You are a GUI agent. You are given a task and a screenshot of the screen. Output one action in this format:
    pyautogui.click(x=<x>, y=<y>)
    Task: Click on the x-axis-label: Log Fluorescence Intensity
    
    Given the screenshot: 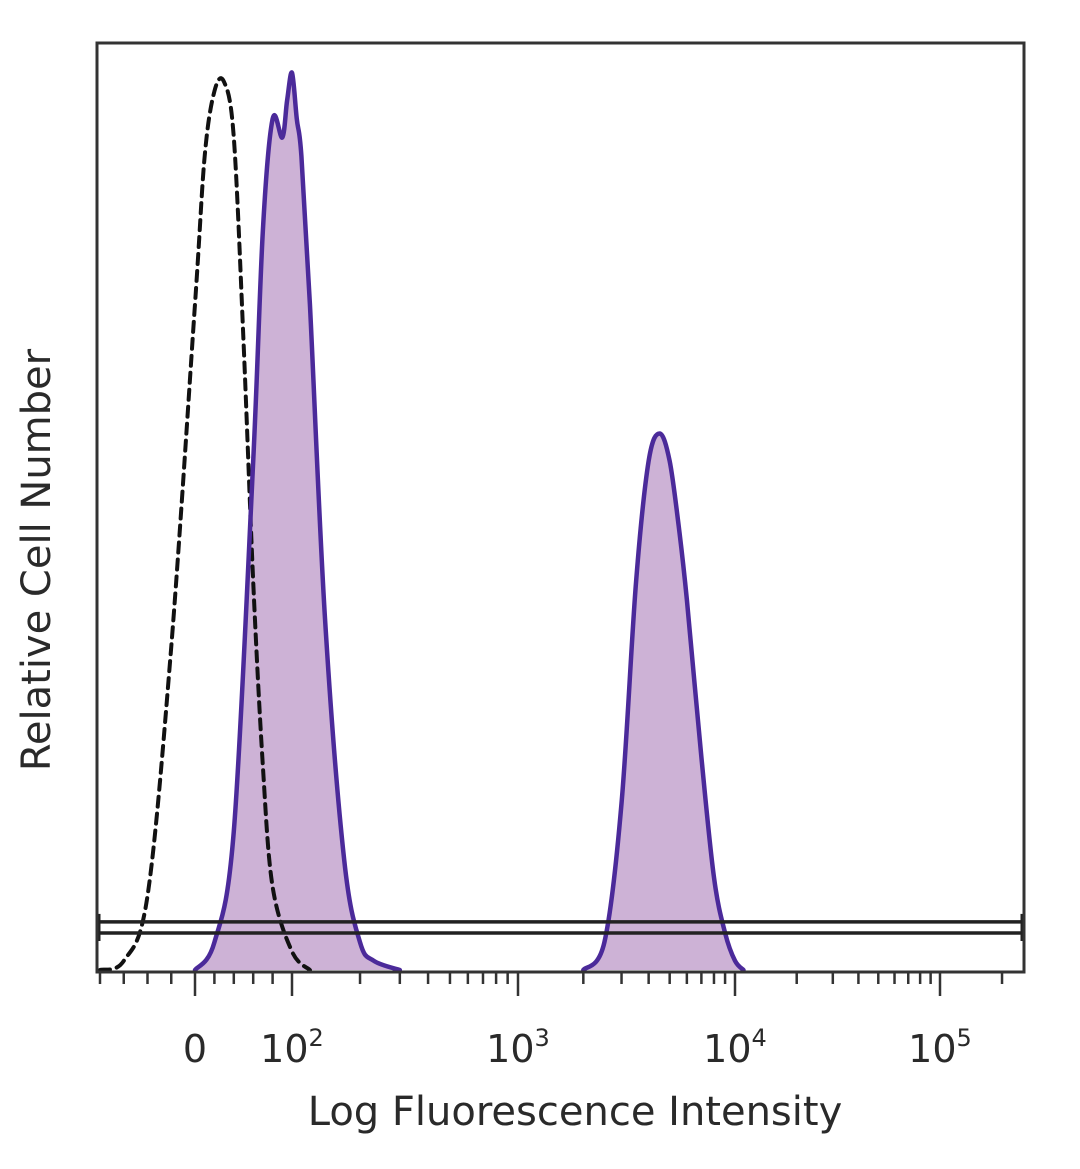 What is the action you would take?
    pyautogui.click(x=575, y=1112)
    